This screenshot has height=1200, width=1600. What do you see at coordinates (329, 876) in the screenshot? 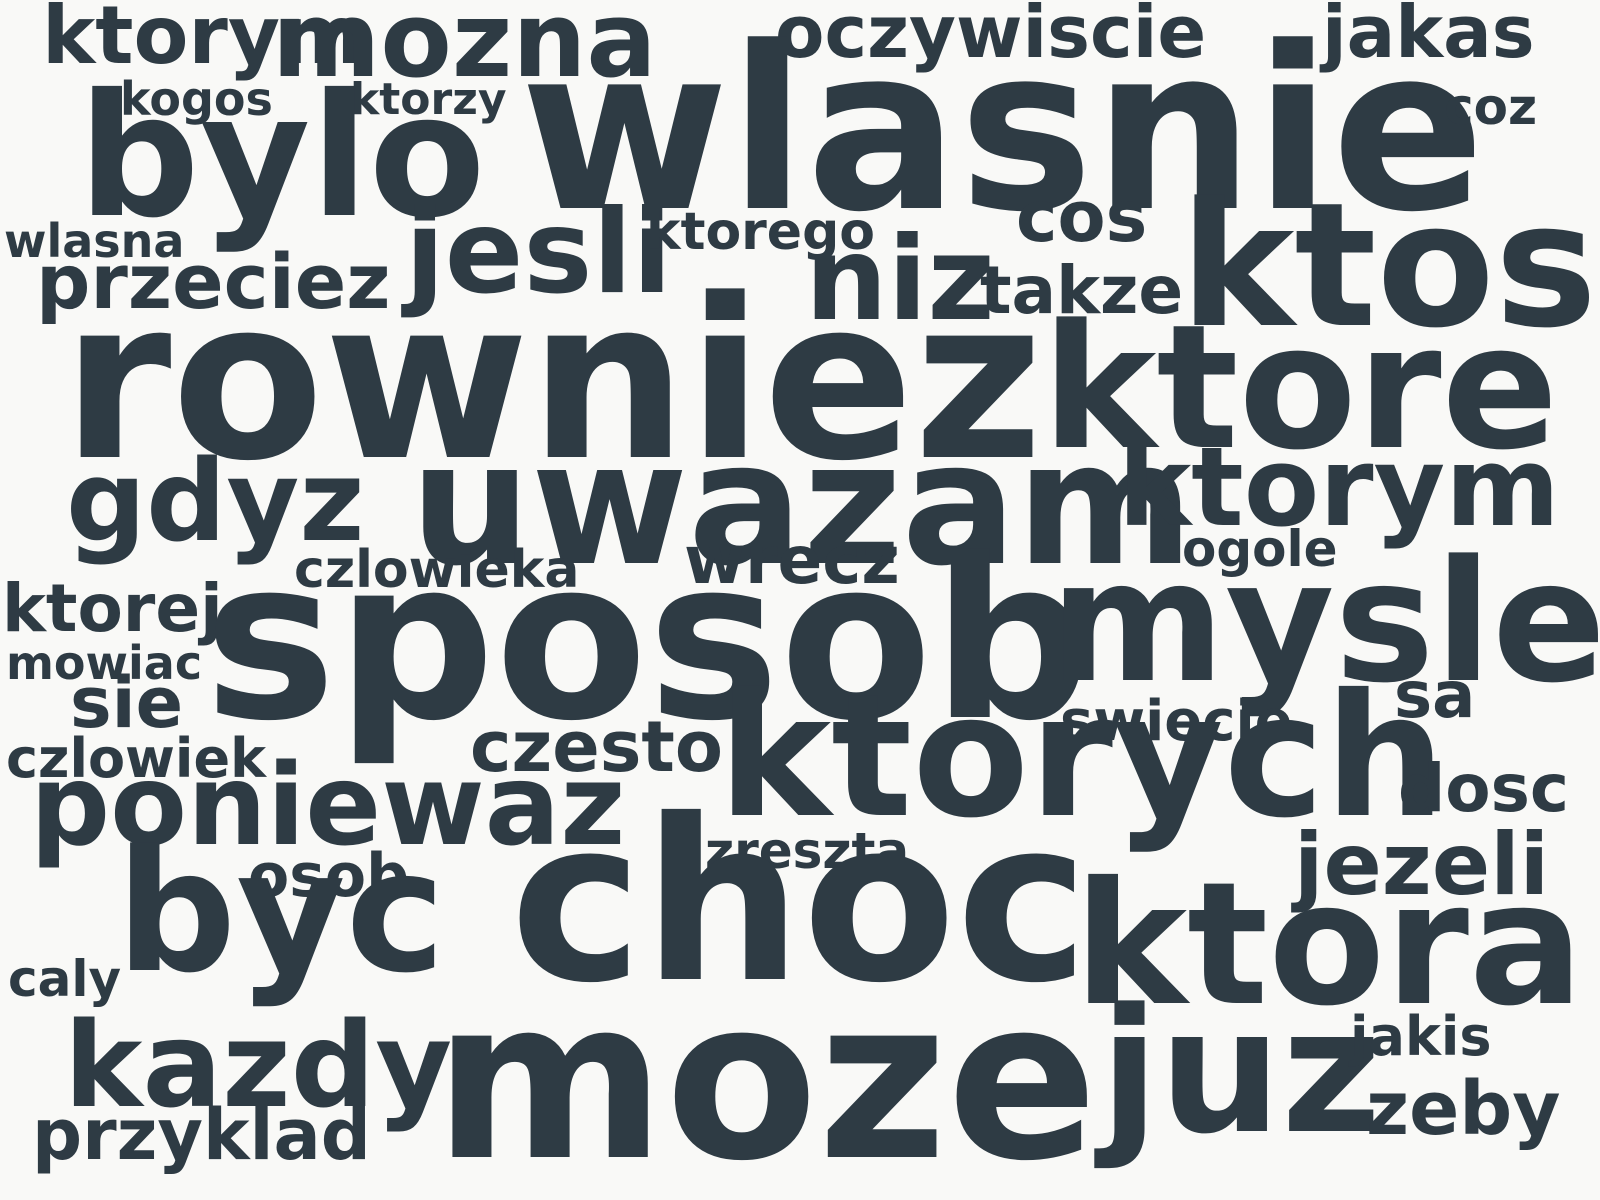
I see `word-osob: osob` at bounding box center [329, 876].